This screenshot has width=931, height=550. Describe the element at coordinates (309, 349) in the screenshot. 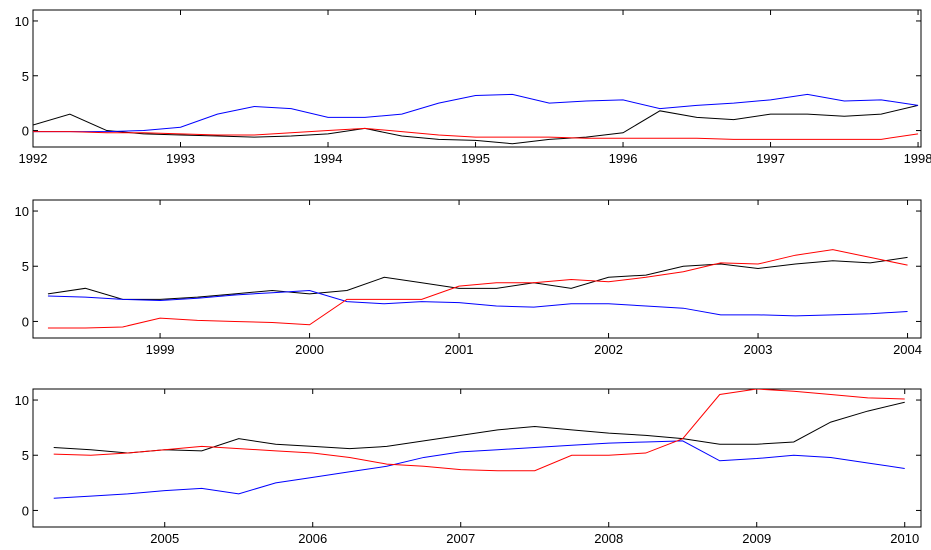

I see `x-tick-label: 2000` at that location.